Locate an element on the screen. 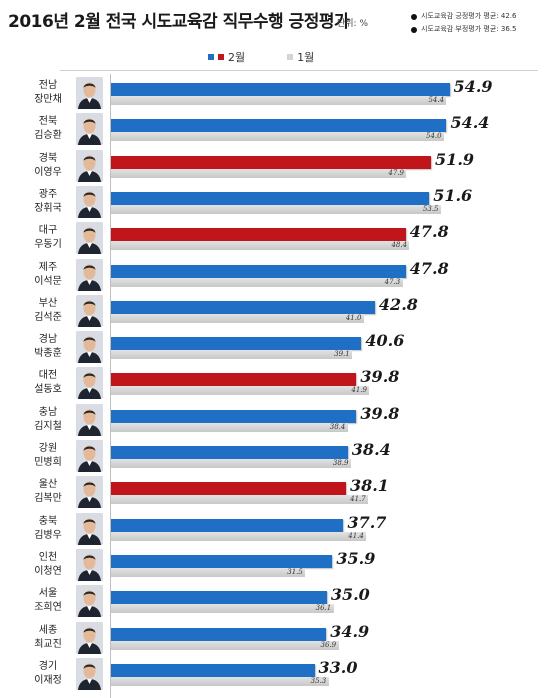 The height and width of the screenshot is (698, 550). legend-swatch-red is located at coordinates (221, 57).